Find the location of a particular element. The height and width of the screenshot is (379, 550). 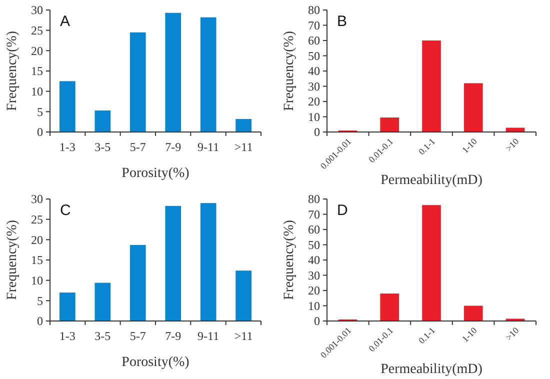

chart-title: A is located at coordinates (65, 21).